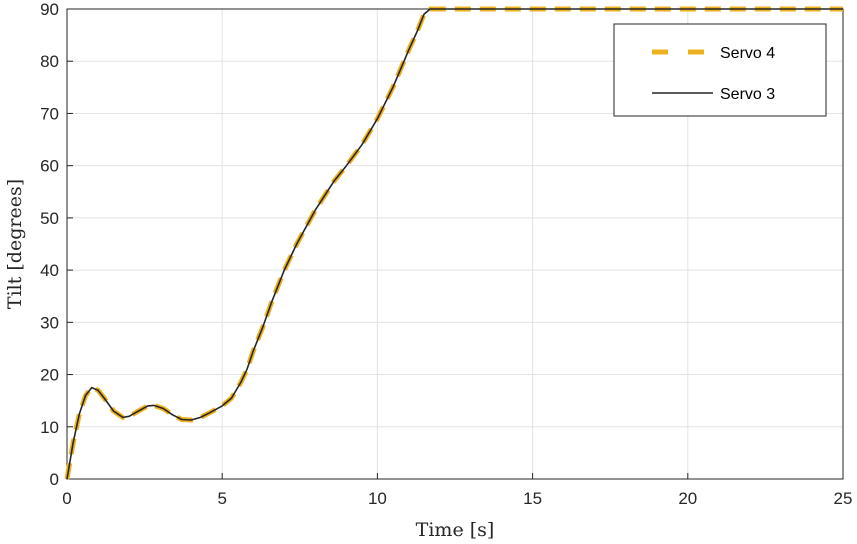 Image resolution: width=857 pixels, height=544 pixels. Describe the element at coordinates (747, 94) in the screenshot. I see `legend-label-servo-3: Servo 3` at that location.